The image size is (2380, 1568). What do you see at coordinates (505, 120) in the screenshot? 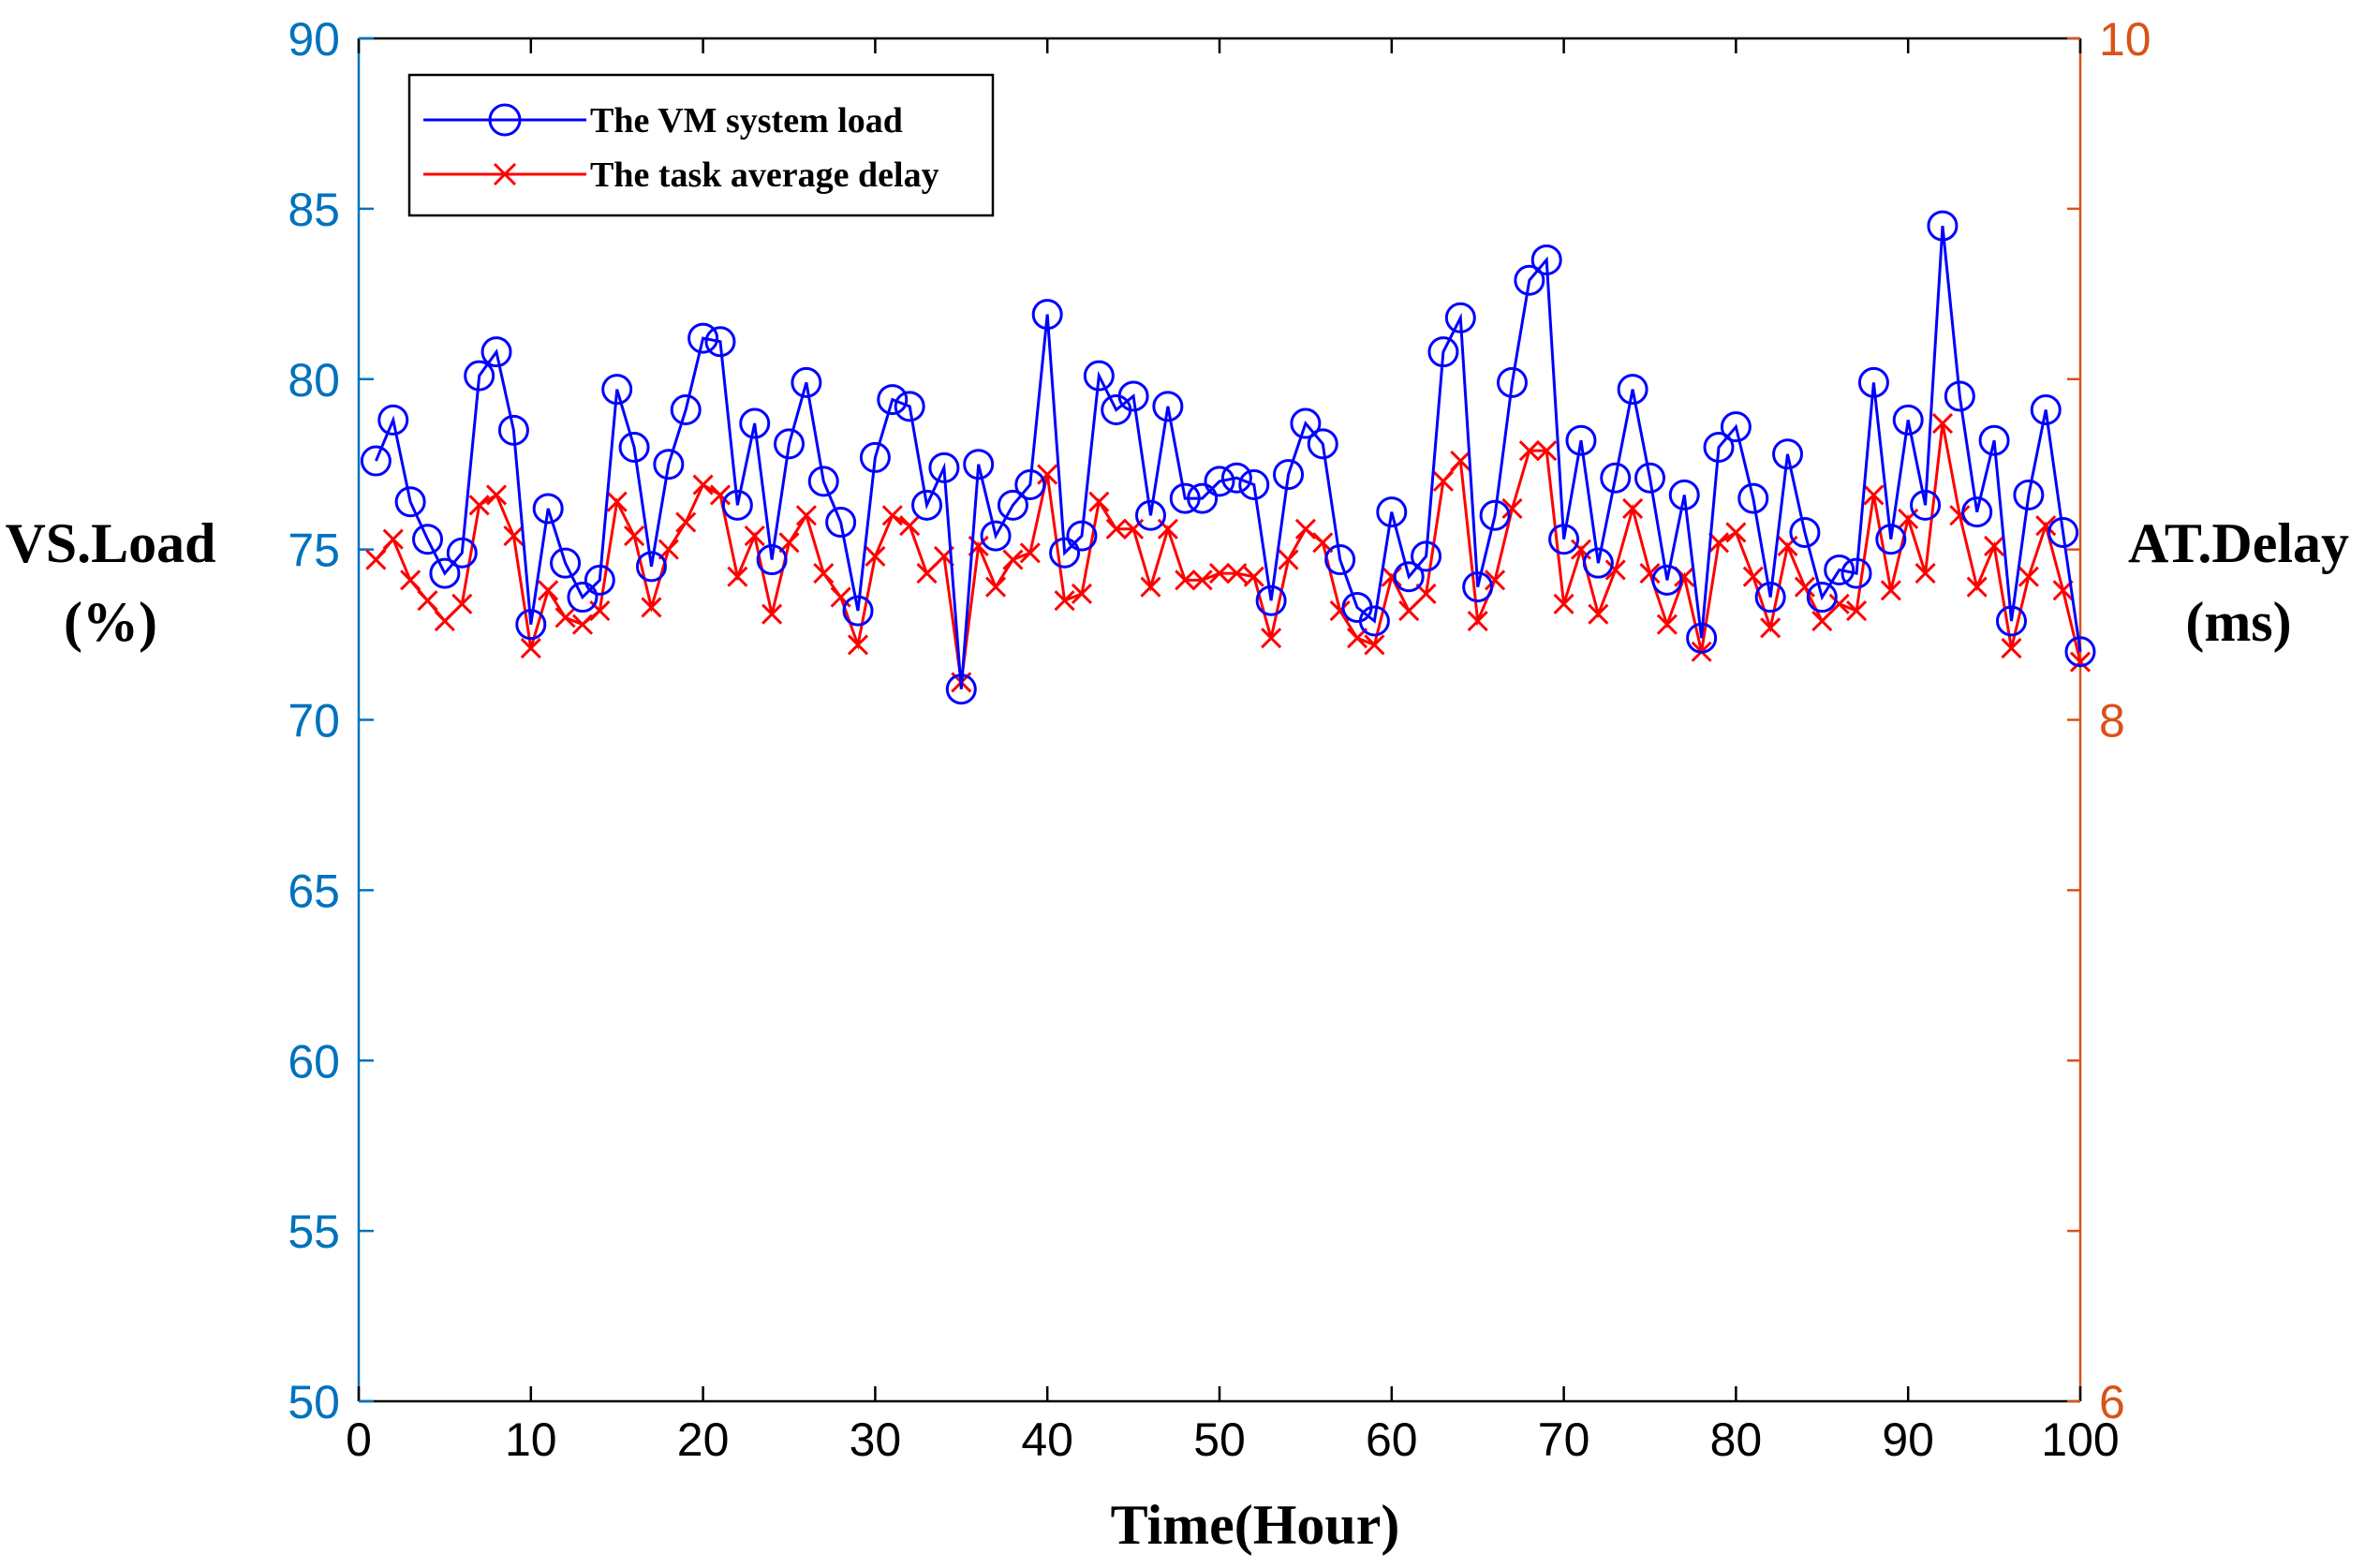
I see `legend-marker-circle-icon` at bounding box center [505, 120].